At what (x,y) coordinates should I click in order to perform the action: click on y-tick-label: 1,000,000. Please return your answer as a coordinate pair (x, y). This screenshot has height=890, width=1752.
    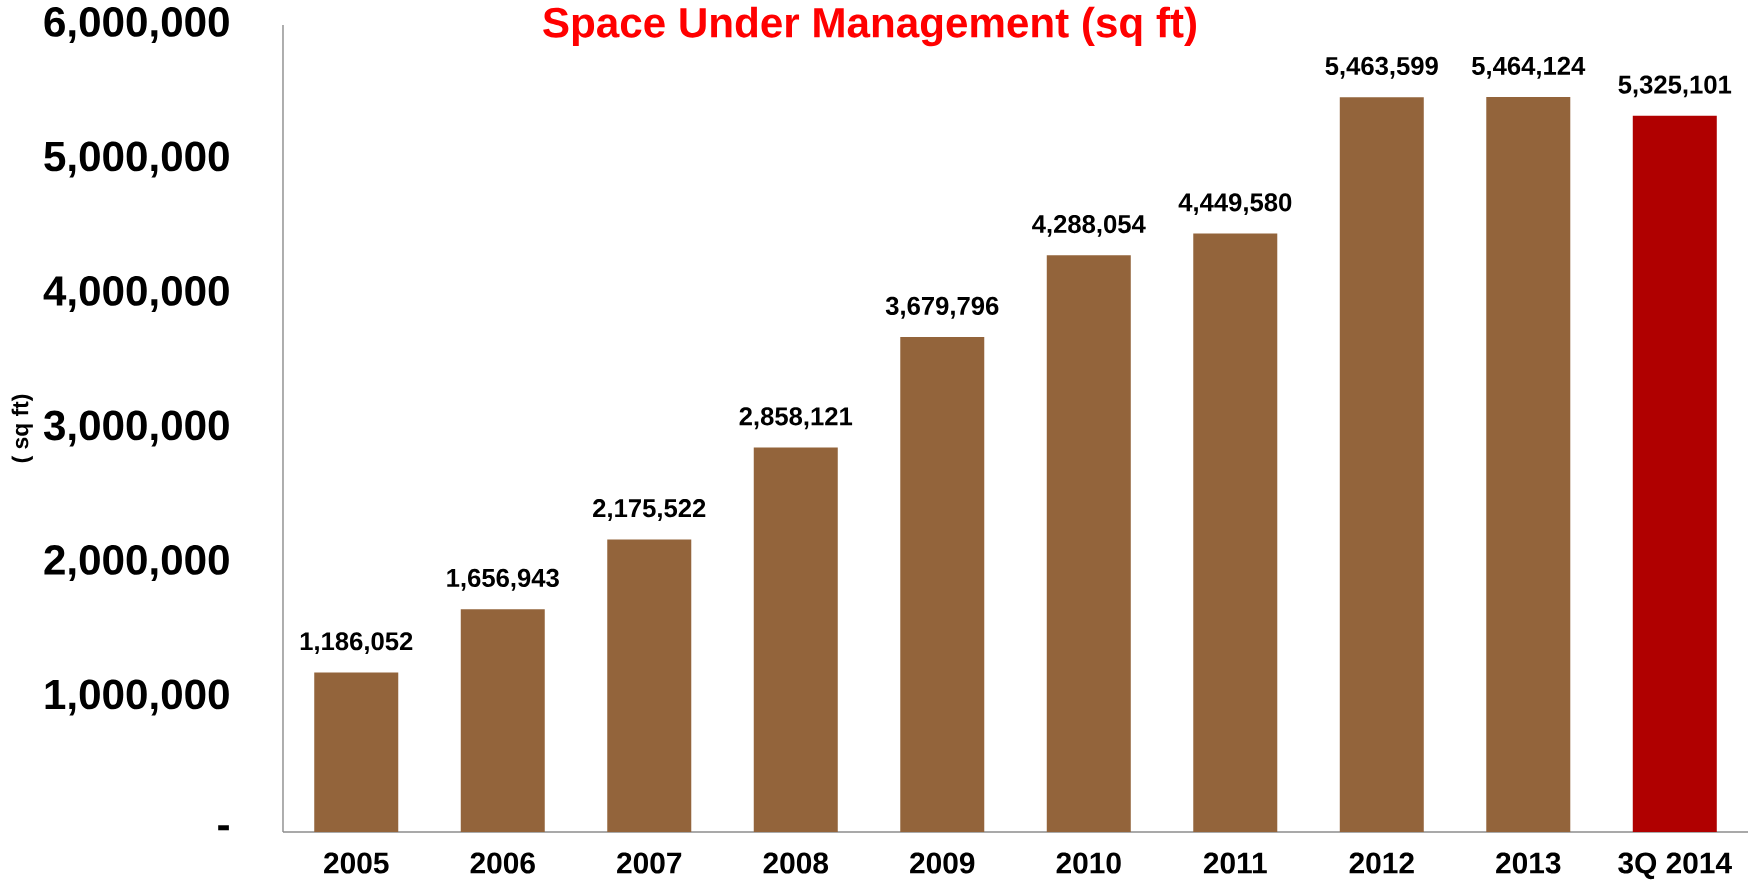
    Looking at the image, I should click on (137, 697).